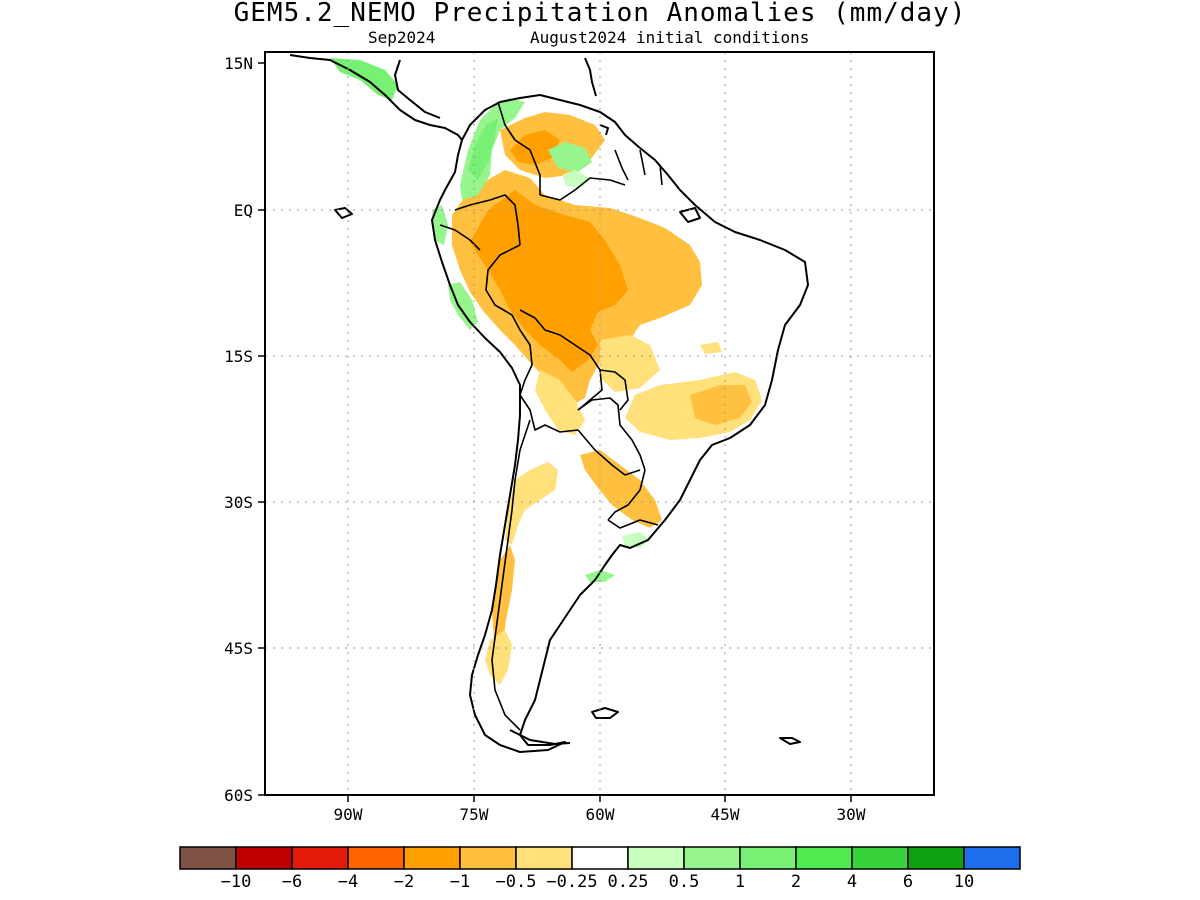 The width and height of the screenshot is (1200, 900). Describe the element at coordinates (609, 452) in the screenshot. I see `border-paraguay` at that location.